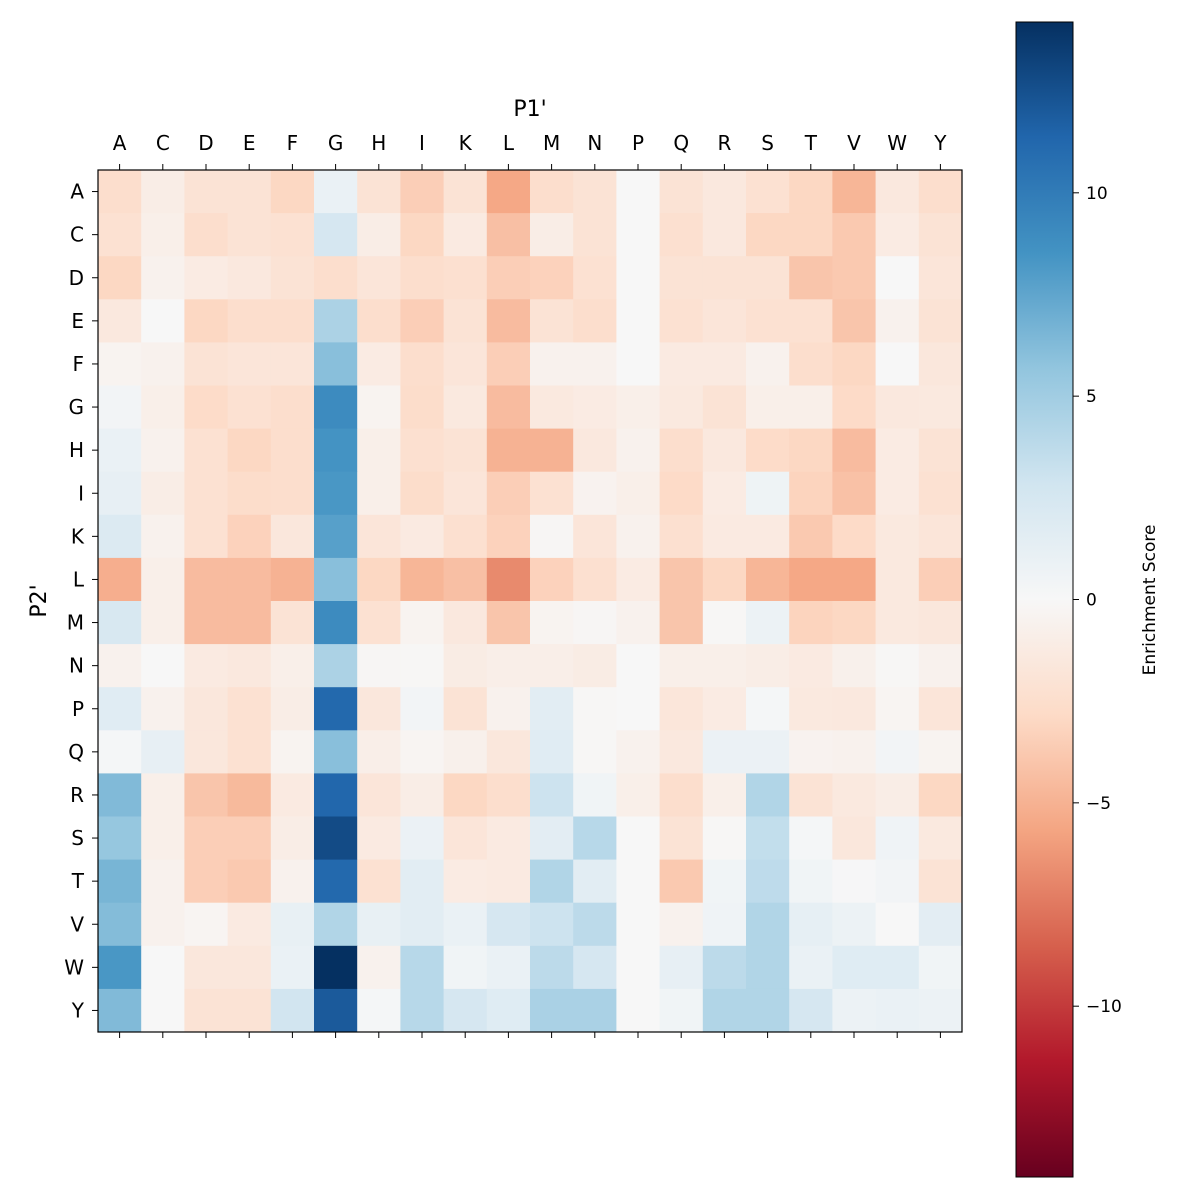  What do you see at coordinates (681, 143) in the screenshot?
I see `x-tick-label: Q` at bounding box center [681, 143].